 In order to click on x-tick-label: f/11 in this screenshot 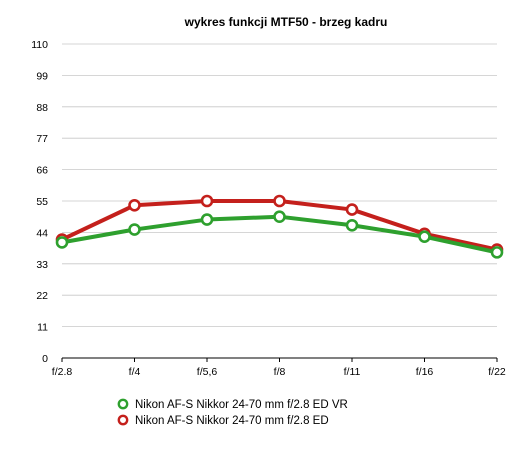, I will do `click(352, 372)`.